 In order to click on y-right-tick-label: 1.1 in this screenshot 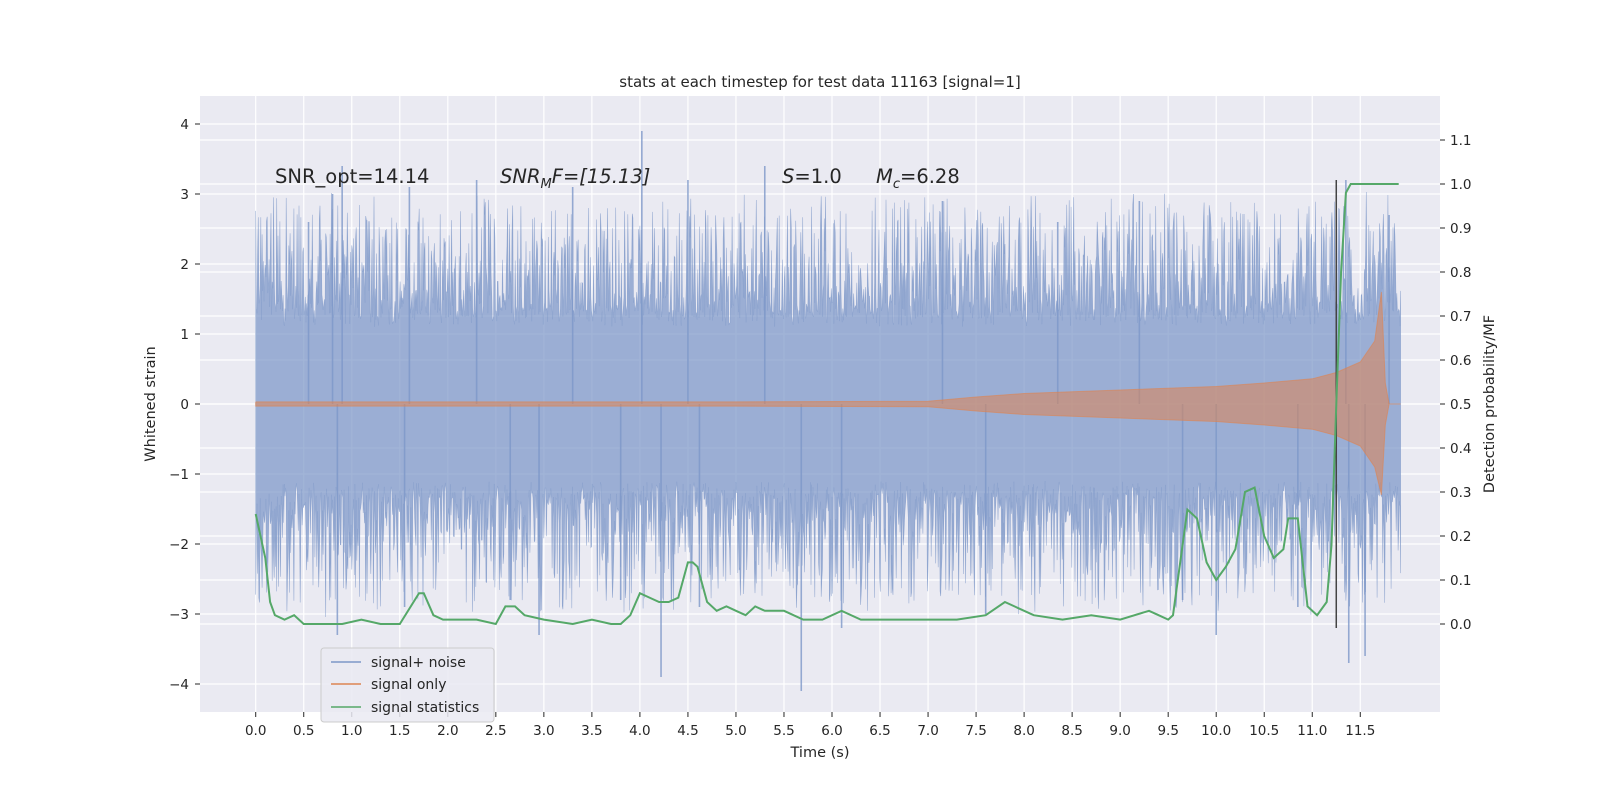, I will do `click(1460, 141)`.